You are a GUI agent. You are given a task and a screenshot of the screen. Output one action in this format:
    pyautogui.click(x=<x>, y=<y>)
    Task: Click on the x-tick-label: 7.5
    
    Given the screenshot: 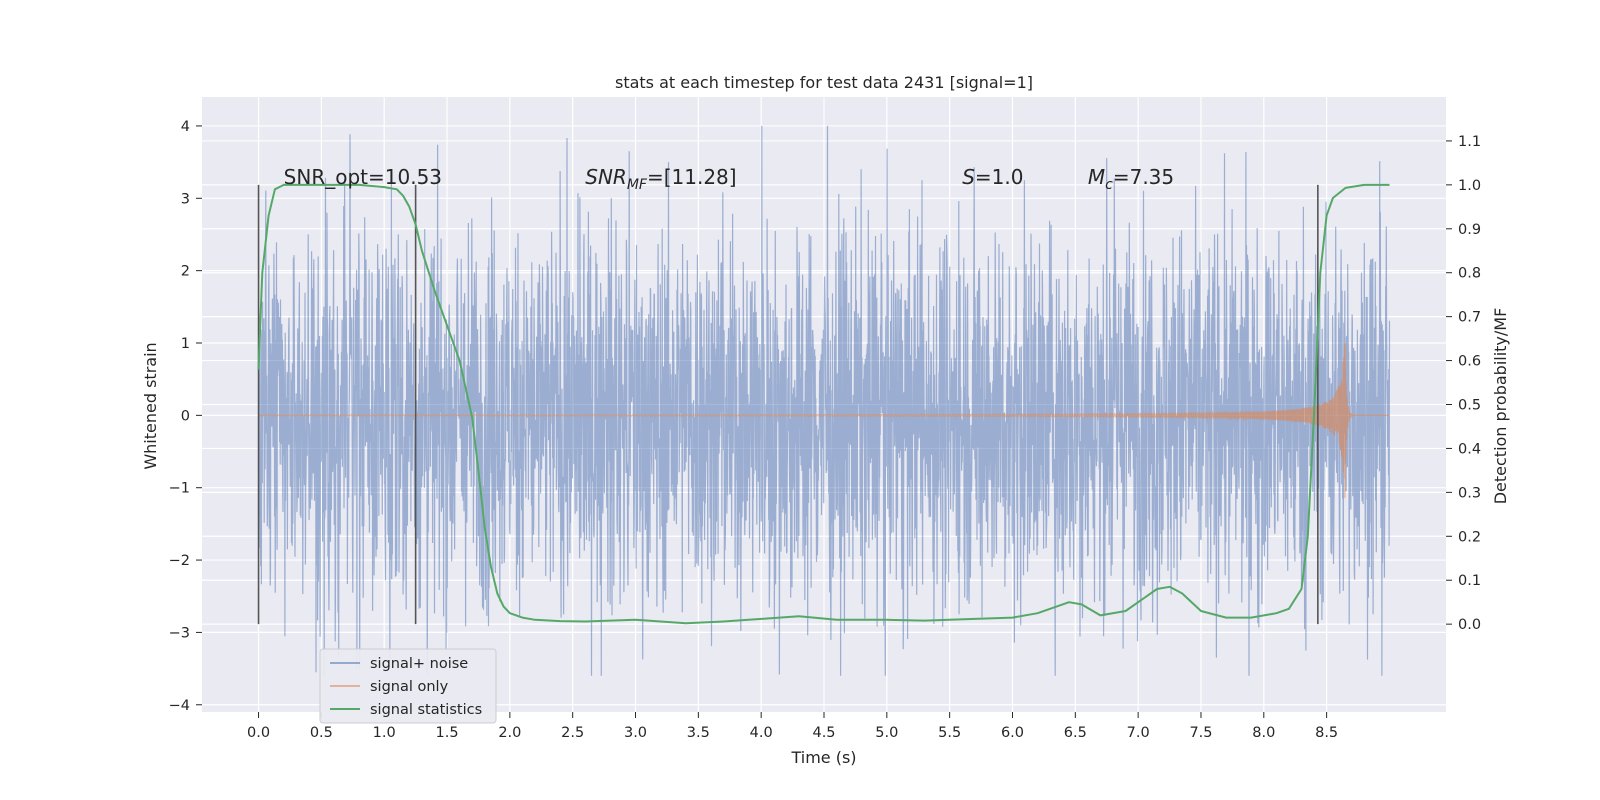 What is the action you would take?
    pyautogui.click(x=1200, y=733)
    